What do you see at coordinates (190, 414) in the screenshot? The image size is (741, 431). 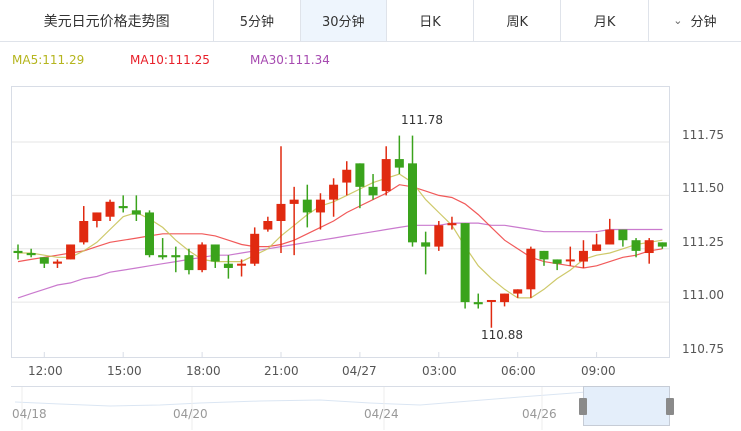 I see `navigator-date-label: 04/20` at bounding box center [190, 414].